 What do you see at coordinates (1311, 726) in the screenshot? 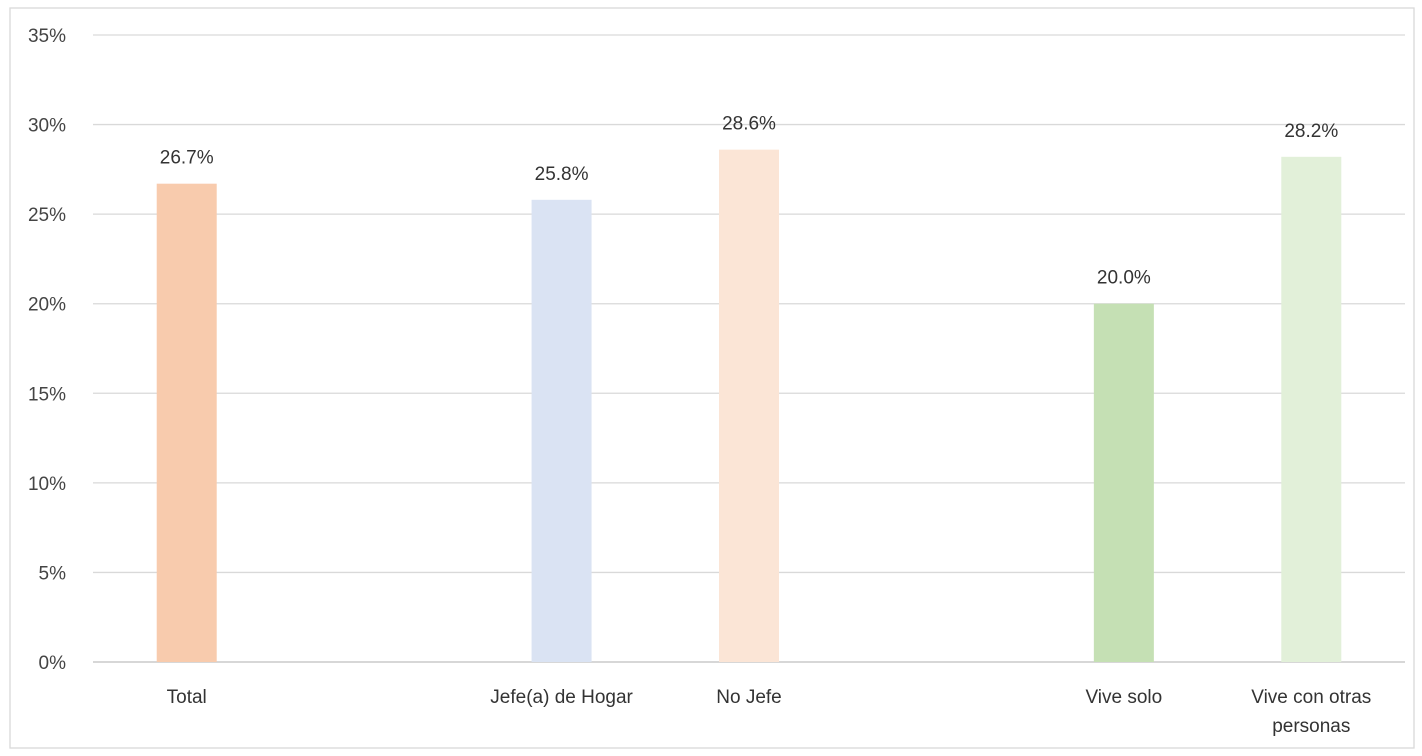
I see `category-label: personas` at bounding box center [1311, 726].